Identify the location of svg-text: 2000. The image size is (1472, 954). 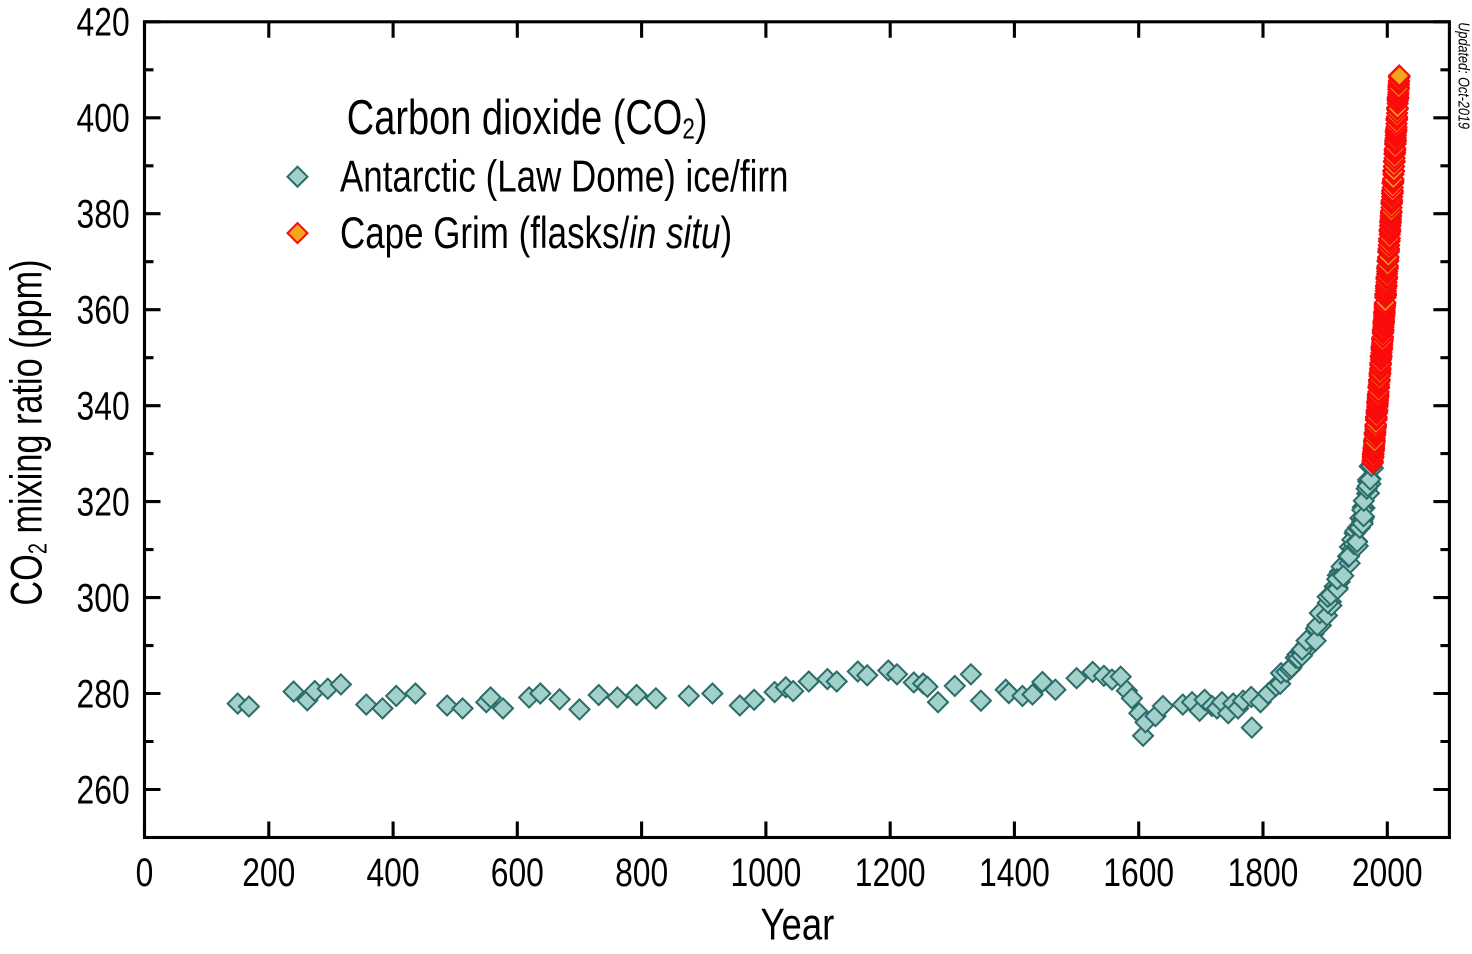
(1387, 871).